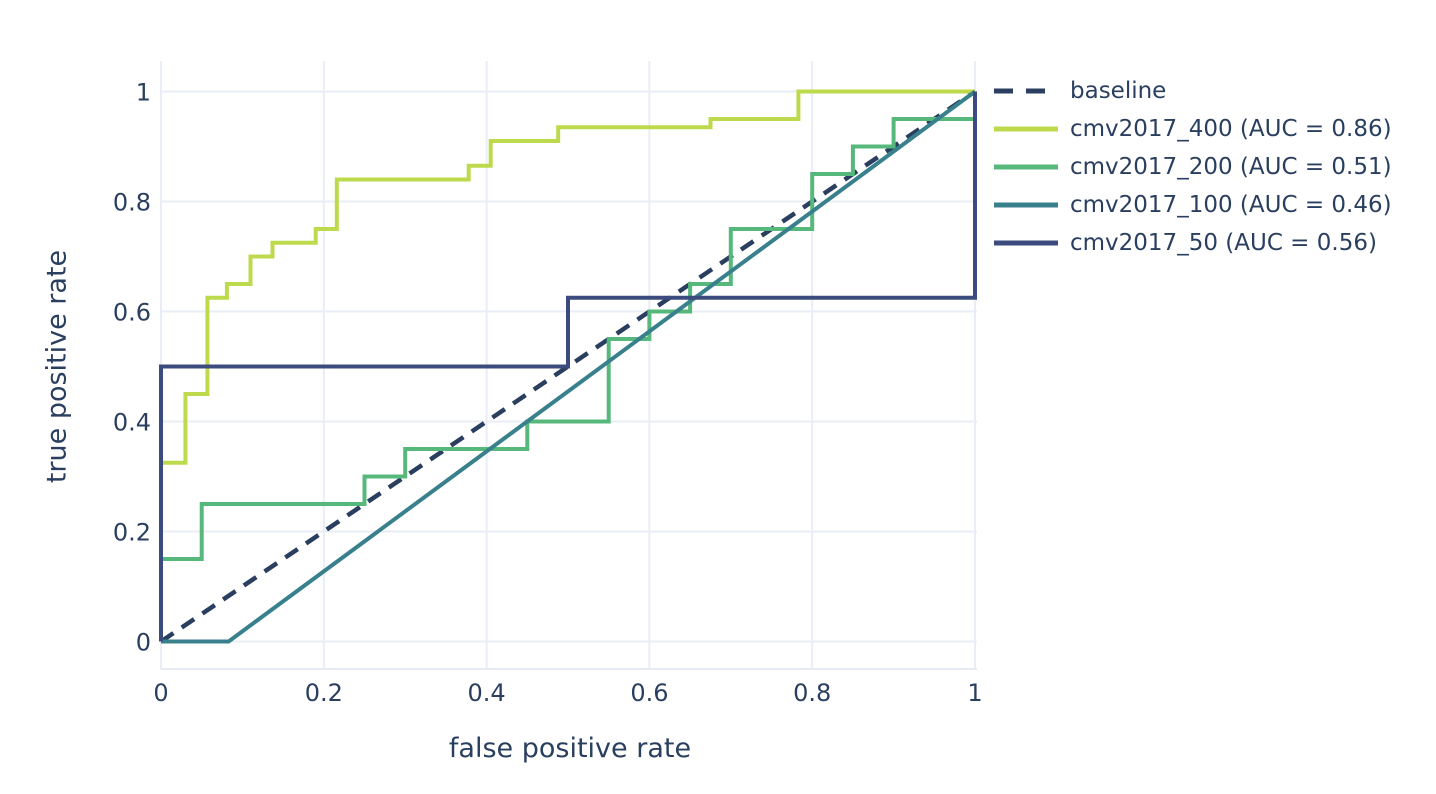 The height and width of the screenshot is (794, 1436). Describe the element at coordinates (1026, 91) in the screenshot. I see `legend-swatch-baseline` at that location.